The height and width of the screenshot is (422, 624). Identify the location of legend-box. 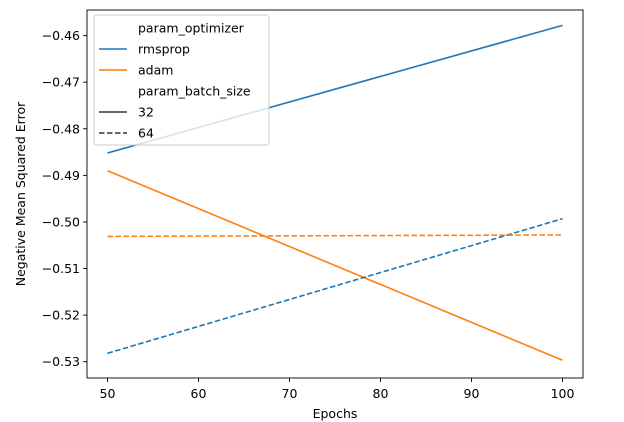
(181, 80).